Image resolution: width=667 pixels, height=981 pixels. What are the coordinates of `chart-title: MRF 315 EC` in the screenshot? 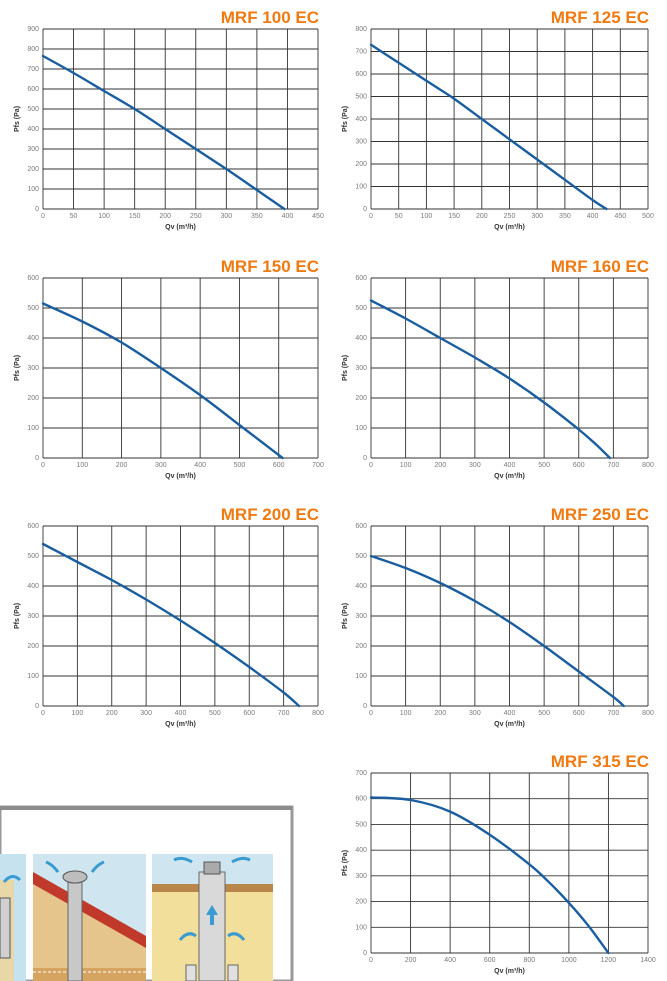 It's located at (600, 761).